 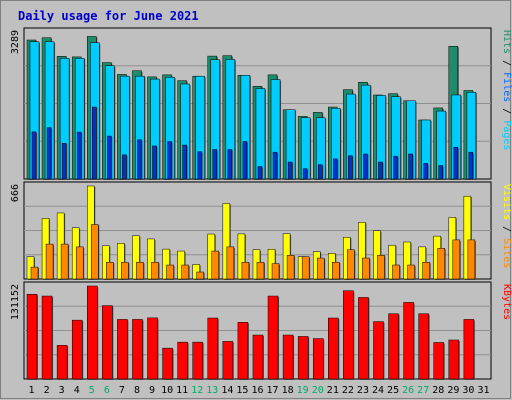 I want to click on x-tick-label-day-20: 20, so click(x=318, y=390).